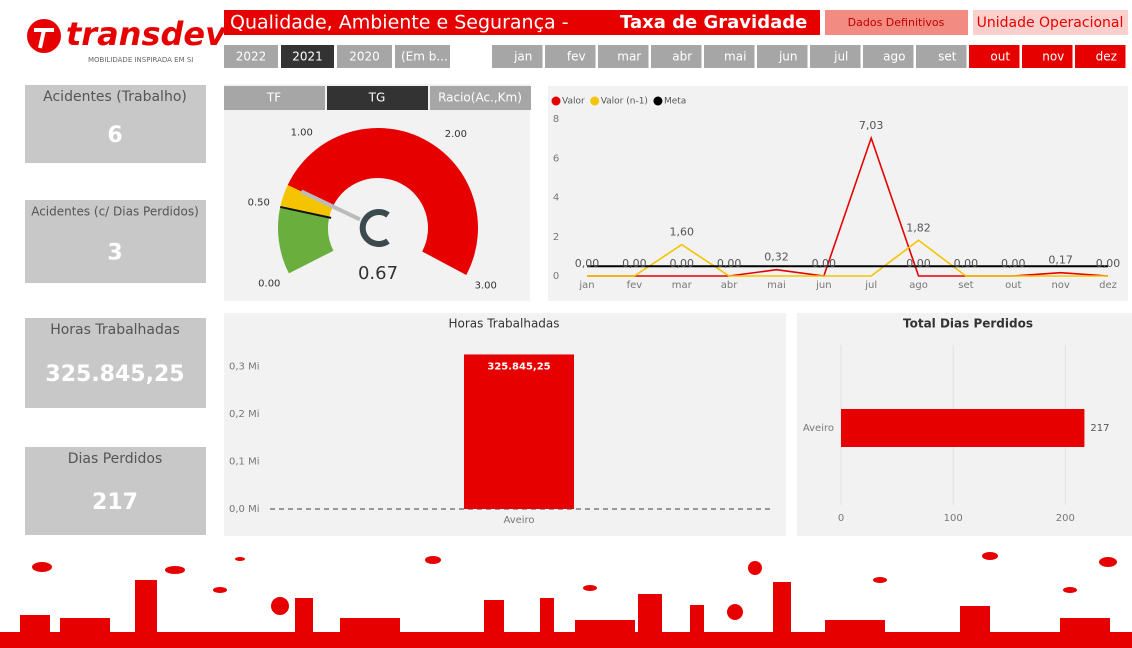 The height and width of the screenshot is (648, 1132). I want to click on kpi-value: 217, so click(115, 502).